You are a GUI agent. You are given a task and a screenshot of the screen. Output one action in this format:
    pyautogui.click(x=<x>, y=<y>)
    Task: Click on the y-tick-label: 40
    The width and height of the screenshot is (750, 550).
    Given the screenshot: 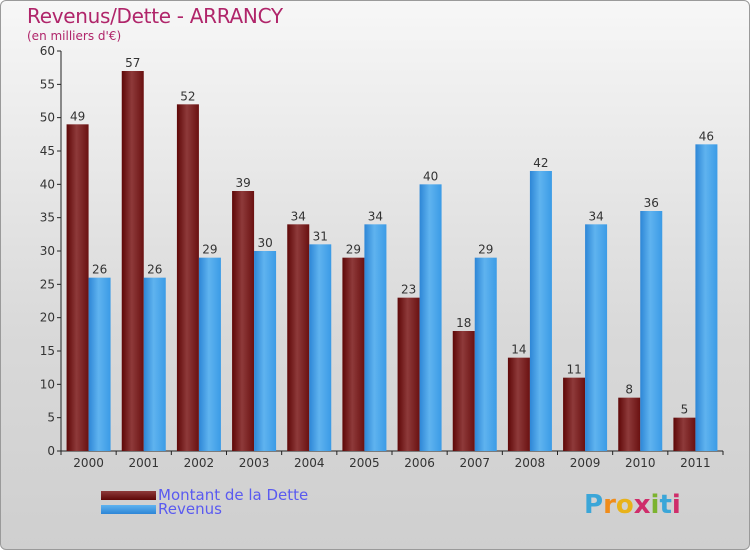 What is the action you would take?
    pyautogui.click(x=47, y=184)
    